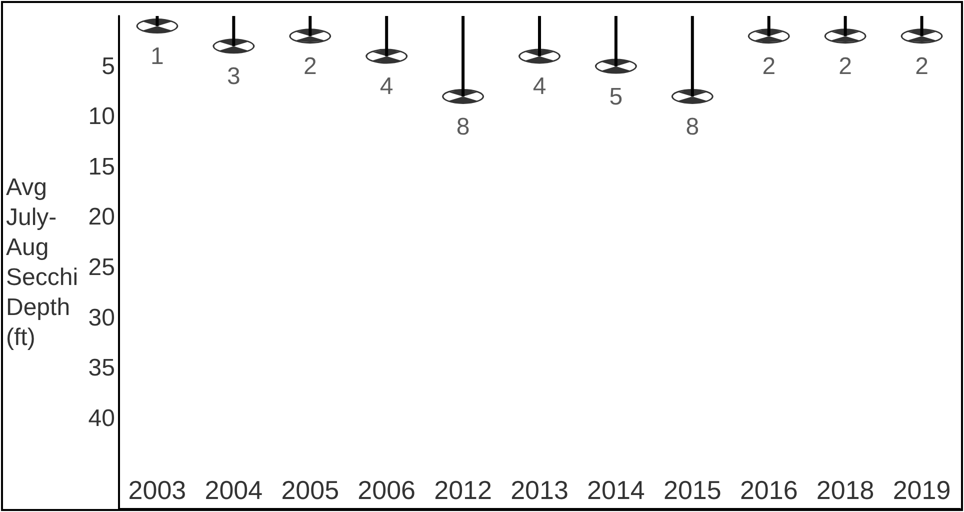 This screenshot has width=964, height=512. What do you see at coordinates (157, 56) in the screenshot?
I see `data-label: 1` at bounding box center [157, 56].